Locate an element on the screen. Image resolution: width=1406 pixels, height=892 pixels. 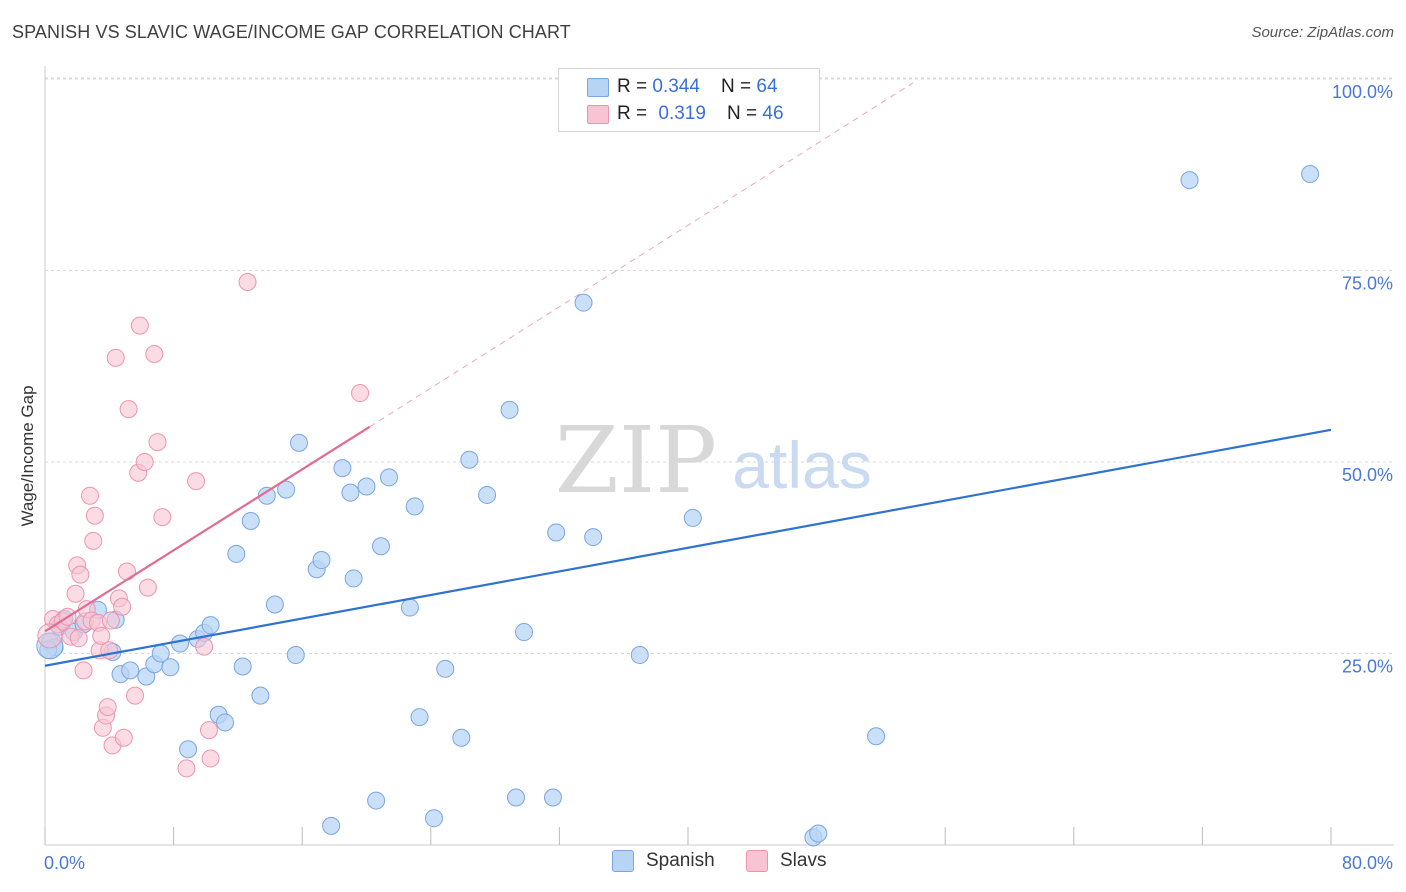
slavs-cluster-point is located at coordinates (50, 636).